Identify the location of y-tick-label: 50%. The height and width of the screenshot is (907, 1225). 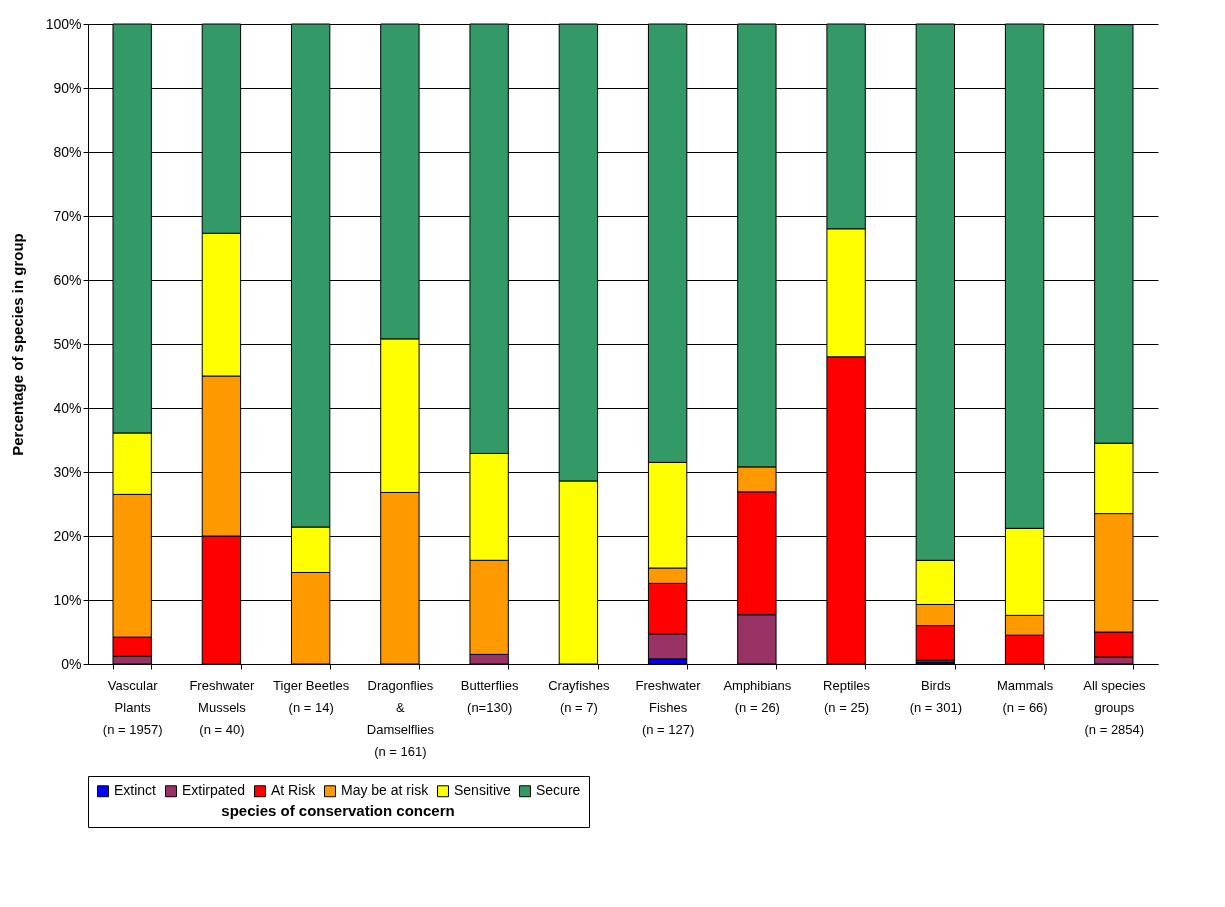
(67, 343).